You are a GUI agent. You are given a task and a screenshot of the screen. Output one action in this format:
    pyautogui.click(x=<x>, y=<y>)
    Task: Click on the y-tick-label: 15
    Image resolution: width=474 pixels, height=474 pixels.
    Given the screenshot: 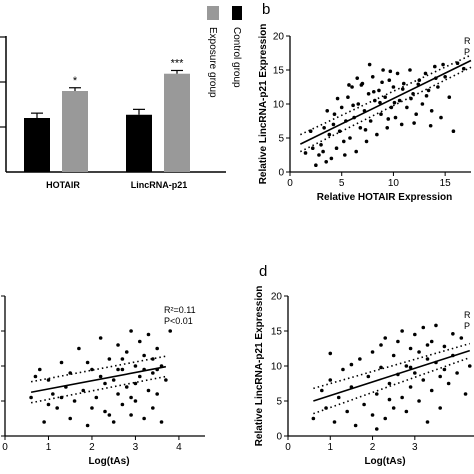 What is the action you would take?
    pyautogui.click(x=277, y=332)
    